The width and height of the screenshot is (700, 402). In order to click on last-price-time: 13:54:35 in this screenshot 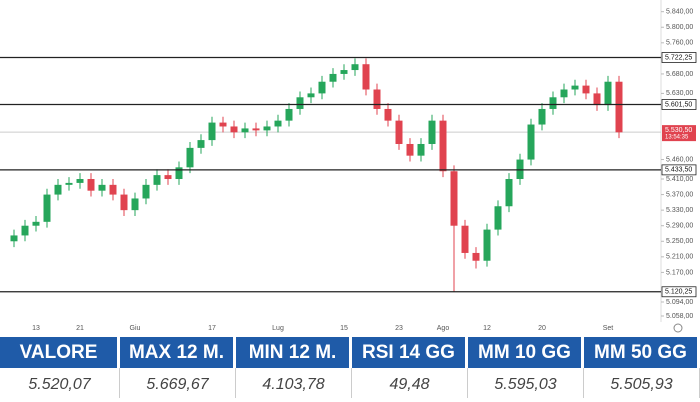, I will do `click(677, 138)`.